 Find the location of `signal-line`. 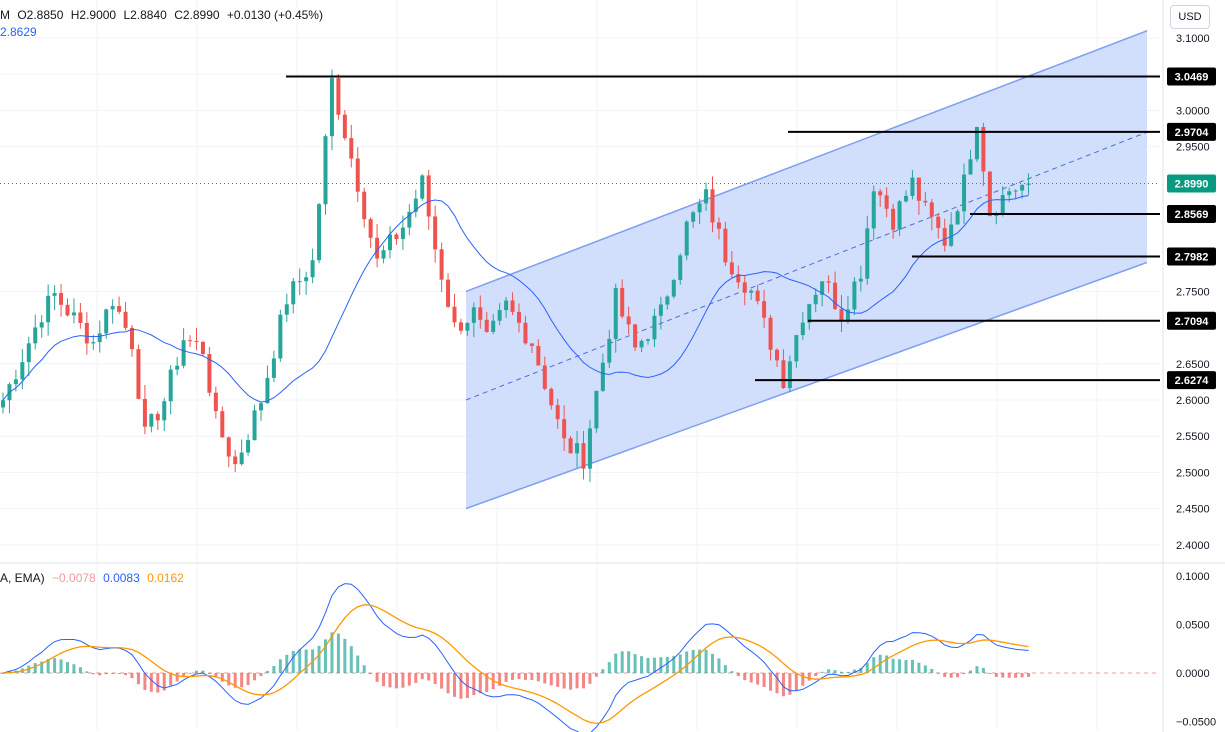

signal-line is located at coordinates (515, 664).